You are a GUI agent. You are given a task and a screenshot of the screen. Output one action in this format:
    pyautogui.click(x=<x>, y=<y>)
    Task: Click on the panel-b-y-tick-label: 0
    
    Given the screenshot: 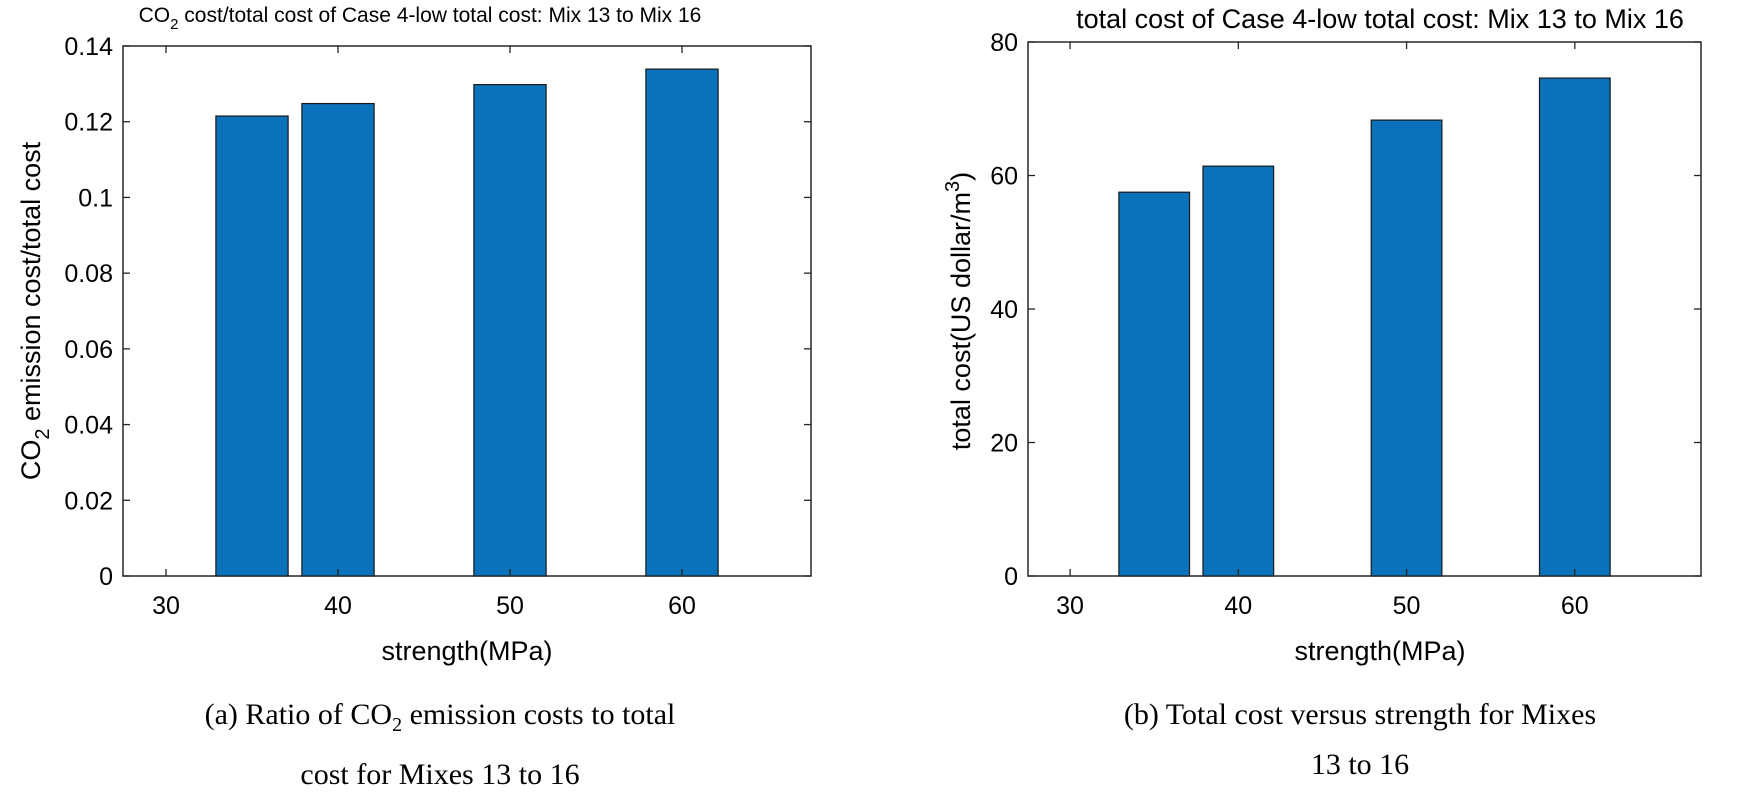 What is the action you would take?
    pyautogui.click(x=1011, y=577)
    